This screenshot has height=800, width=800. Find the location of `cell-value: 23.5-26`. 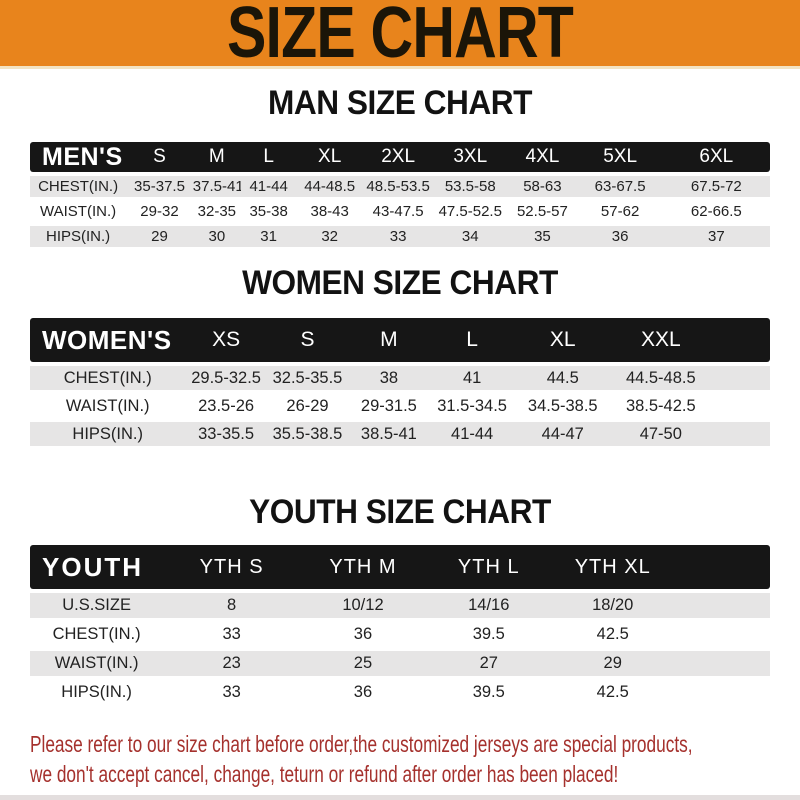

cell-value: 23.5-26 is located at coordinates (226, 405).